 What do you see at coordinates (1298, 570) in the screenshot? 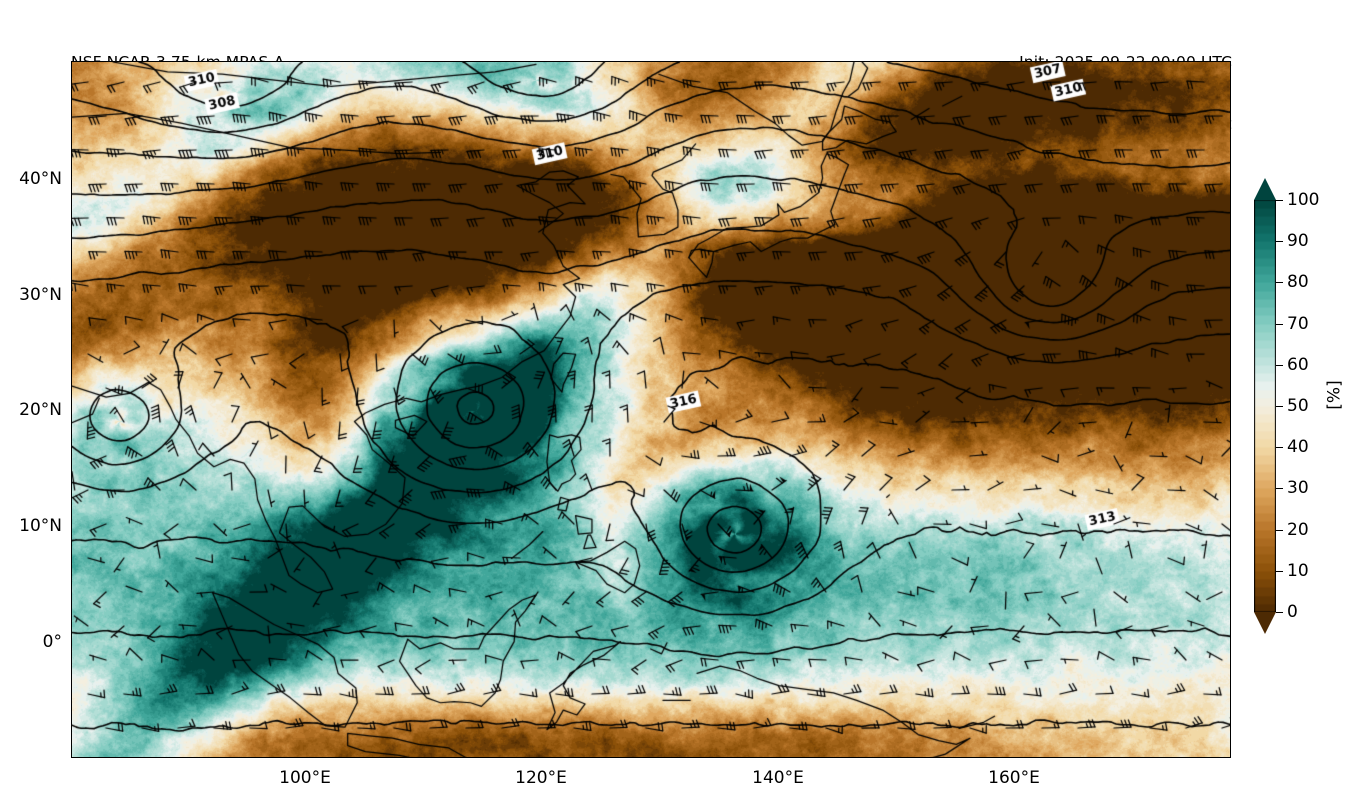
I see `colorbar-tick-label: 10` at bounding box center [1298, 570].